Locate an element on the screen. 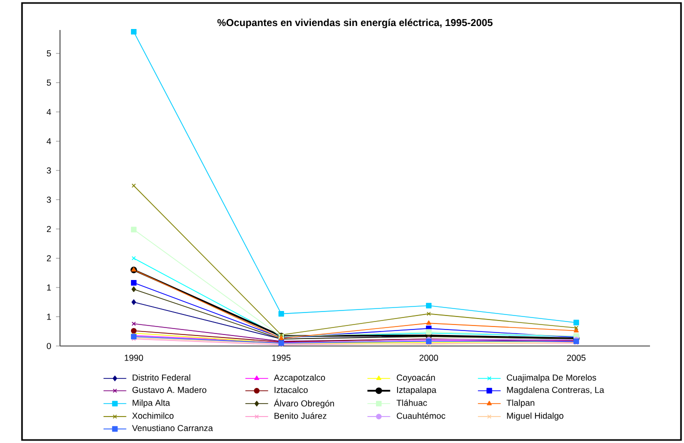 The height and width of the screenshot is (443, 684). legend-label: Benito Juárez is located at coordinates (300, 415).